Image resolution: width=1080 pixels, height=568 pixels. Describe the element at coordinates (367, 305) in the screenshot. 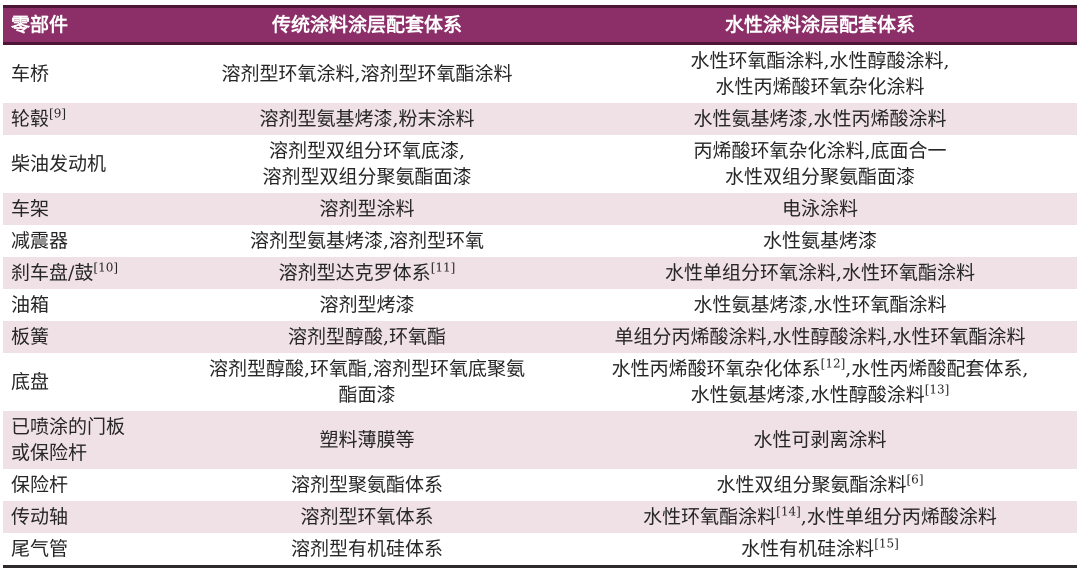

I see `traditional-cell: 溶剂型烤漆` at that location.